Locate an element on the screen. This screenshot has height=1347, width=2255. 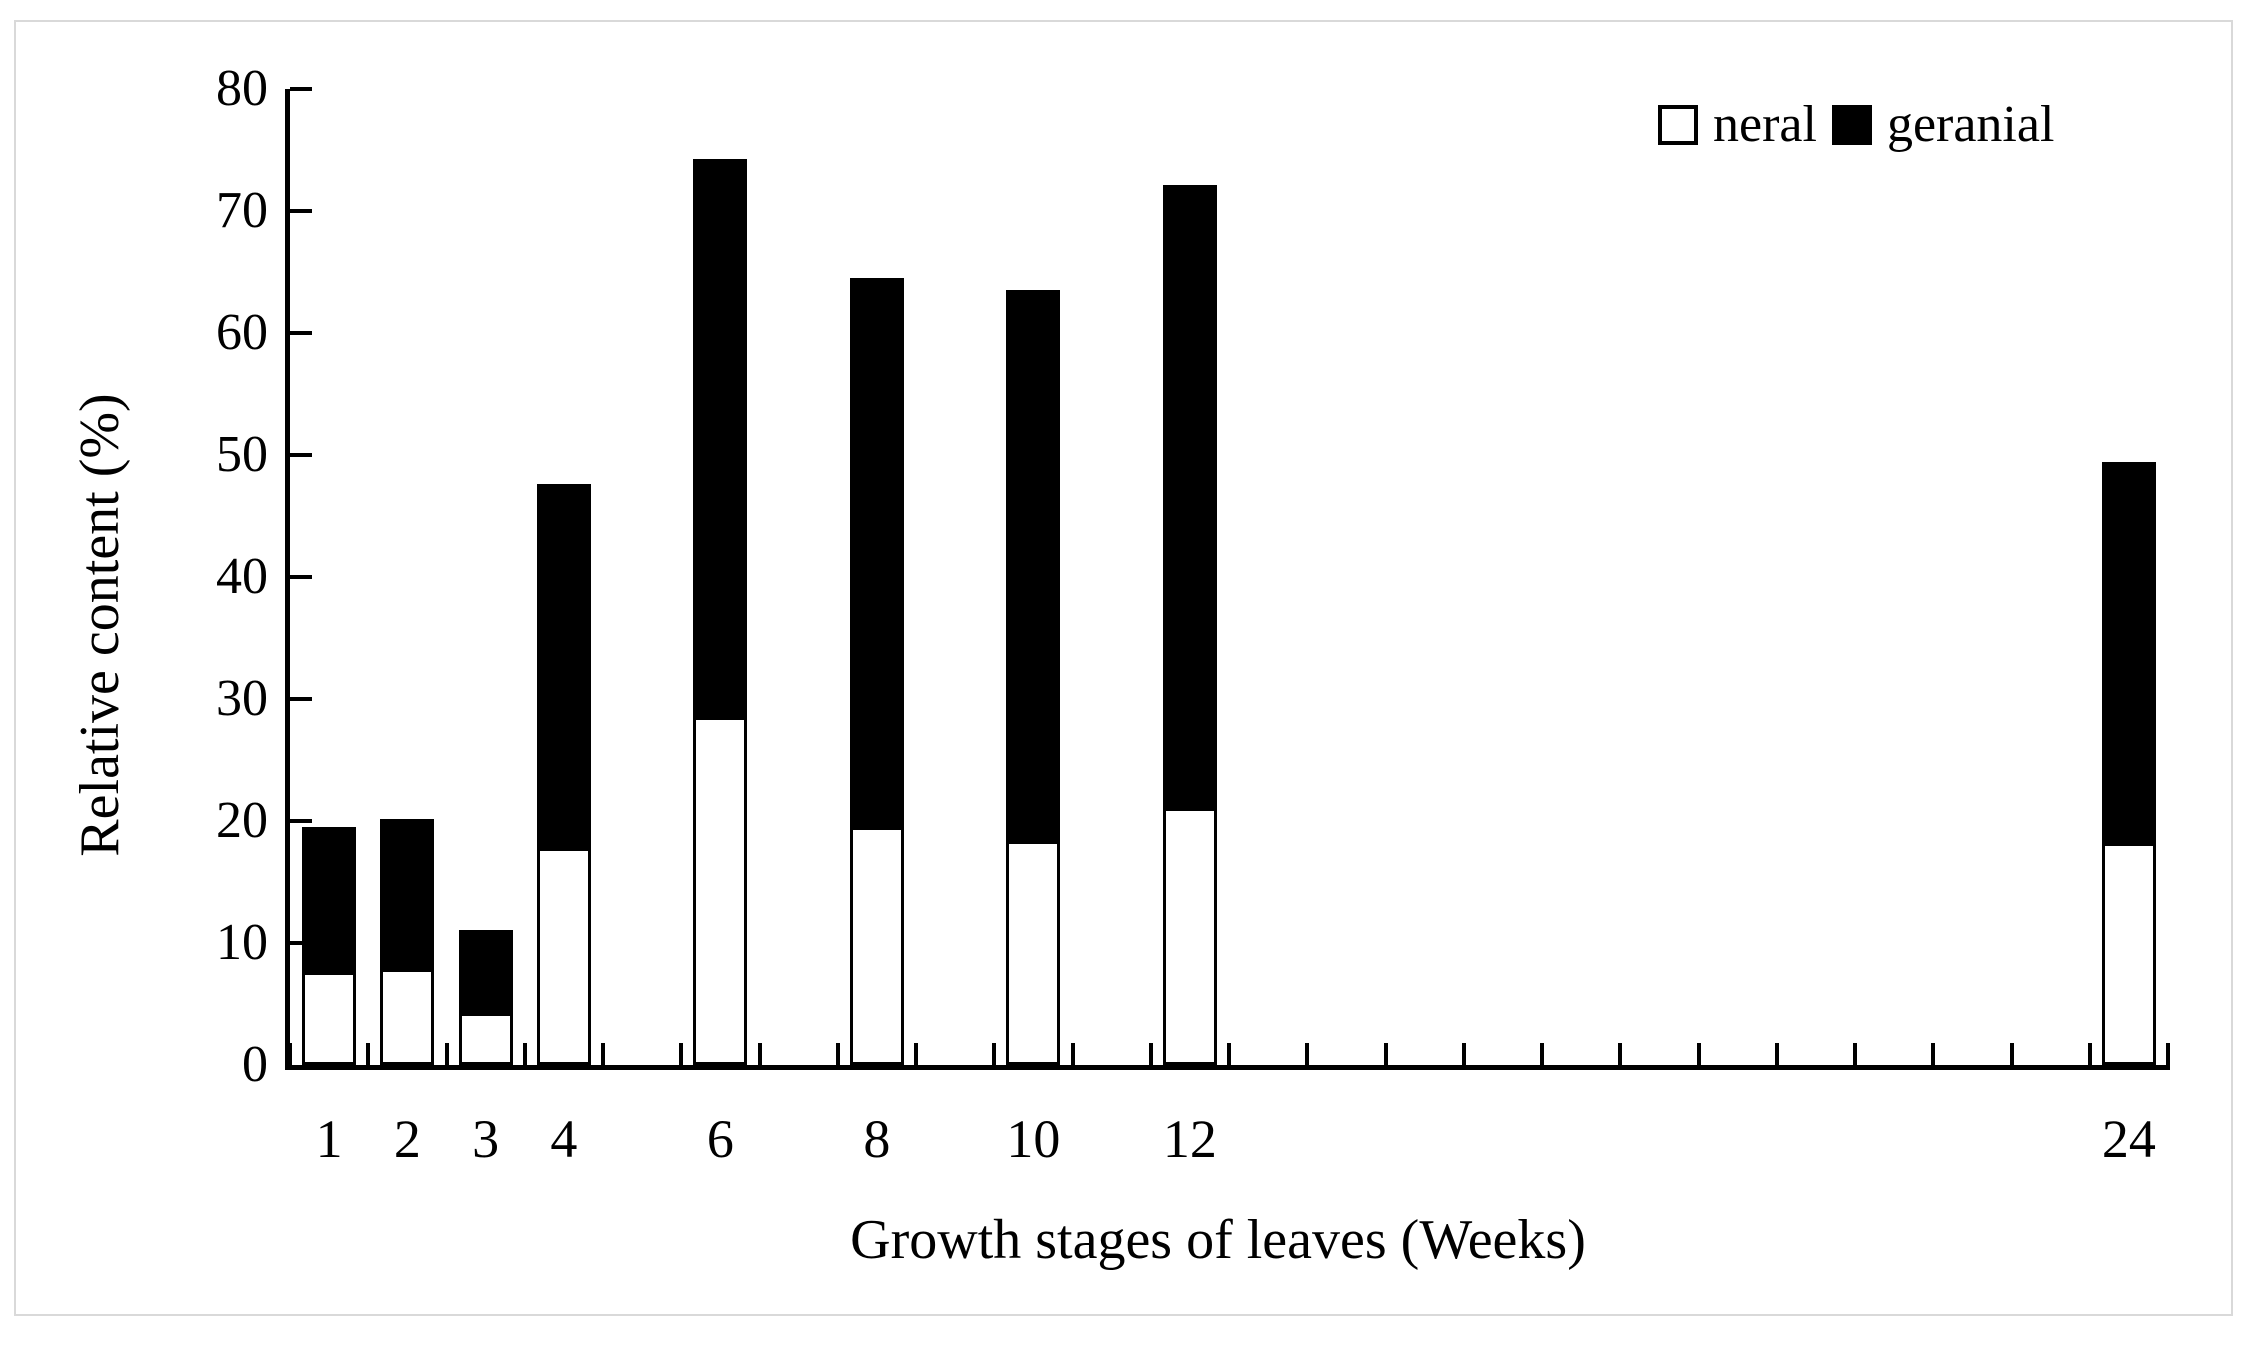
legend-label-geranial: geranial is located at coordinates (1970, 124).